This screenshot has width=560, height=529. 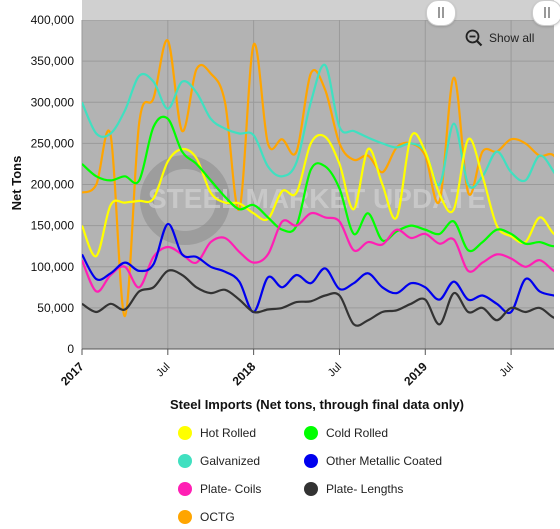 What do you see at coordinates (70, 349) in the screenshot?
I see `y-tick-label: 0` at bounding box center [70, 349].